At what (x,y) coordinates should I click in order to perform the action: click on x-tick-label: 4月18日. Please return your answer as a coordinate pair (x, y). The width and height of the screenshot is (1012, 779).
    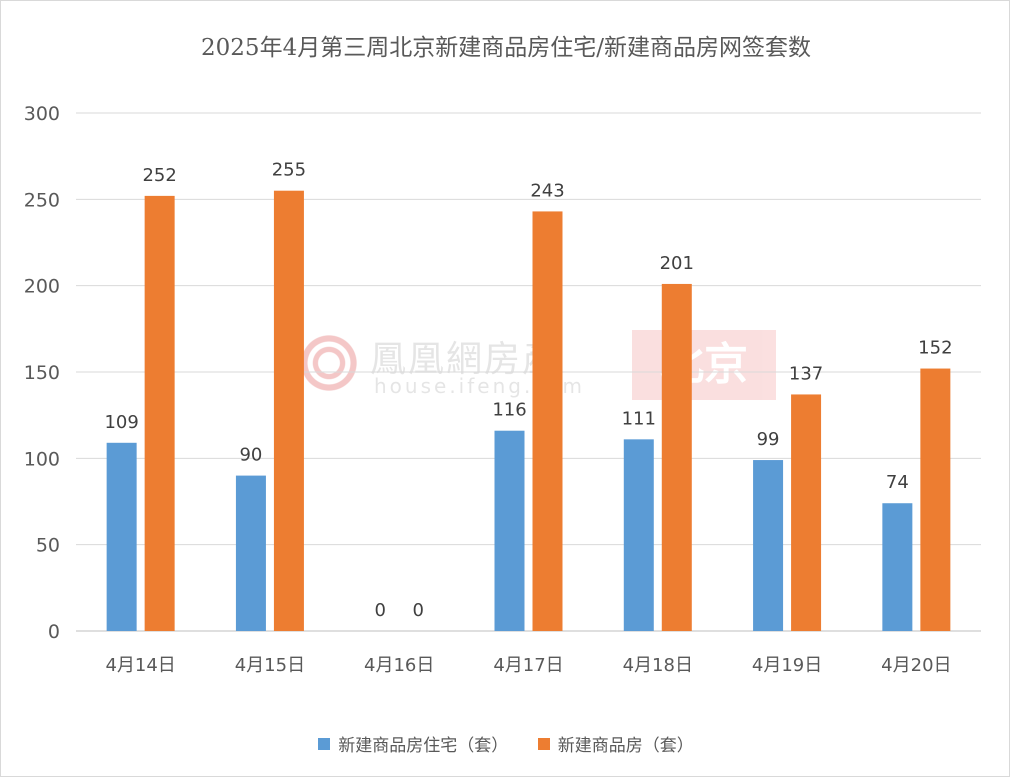
    Looking at the image, I should click on (658, 665).